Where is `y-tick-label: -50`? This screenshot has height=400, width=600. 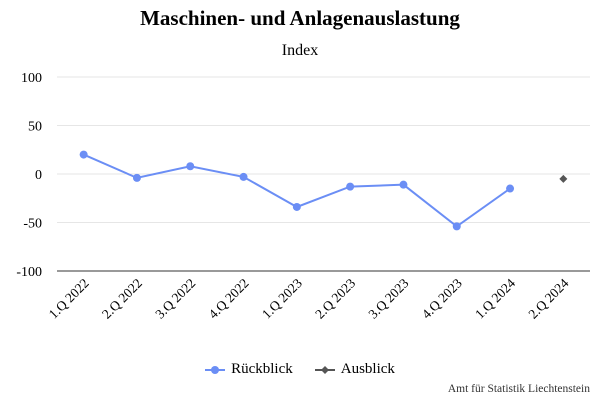
y-tick-label: -50 is located at coordinates (32, 224).